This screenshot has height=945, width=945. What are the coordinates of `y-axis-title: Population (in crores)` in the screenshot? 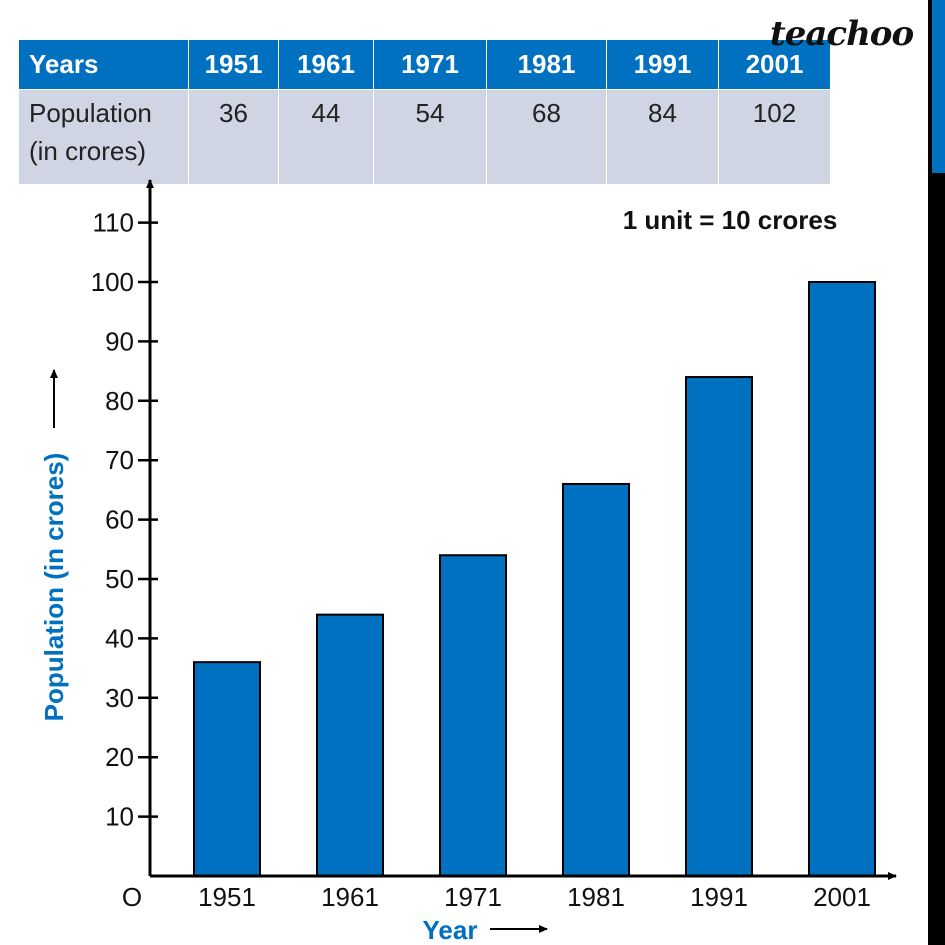 It's located at (54, 587).